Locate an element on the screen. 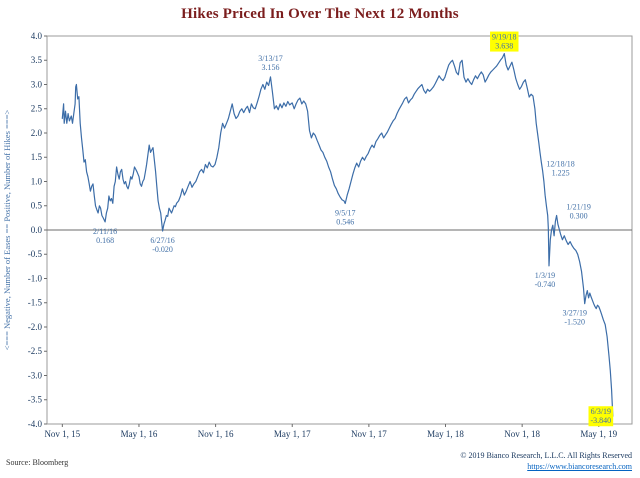 The image size is (640, 478). annotation-label: 12/18/18 1.225 is located at coordinates (560, 169).